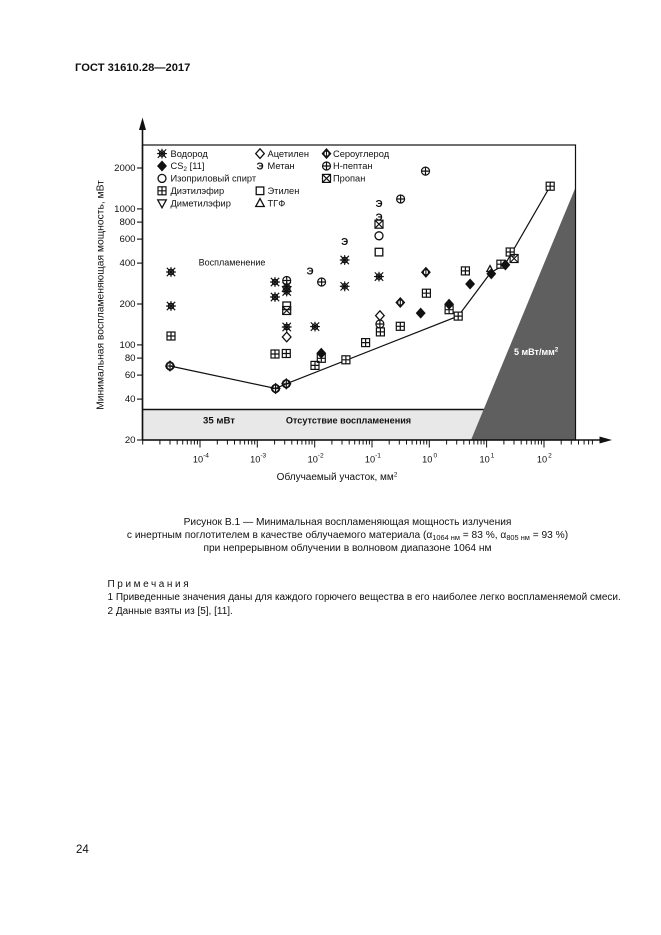  What do you see at coordinates (130, 399) in the screenshot?
I see `svg-text: 40` at bounding box center [130, 399].